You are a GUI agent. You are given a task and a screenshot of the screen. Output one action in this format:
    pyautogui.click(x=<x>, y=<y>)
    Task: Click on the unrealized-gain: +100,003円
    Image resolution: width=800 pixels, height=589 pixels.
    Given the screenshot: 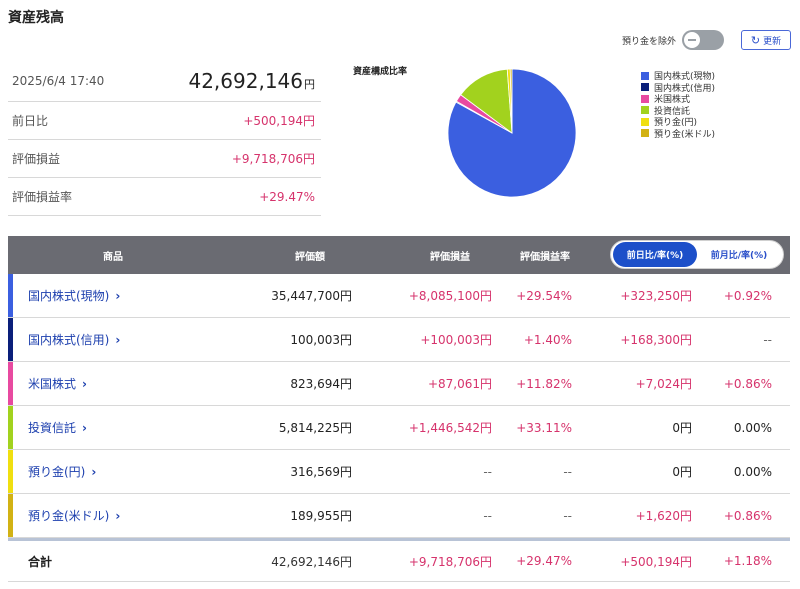 What is the action you would take?
    pyautogui.click(x=456, y=340)
    